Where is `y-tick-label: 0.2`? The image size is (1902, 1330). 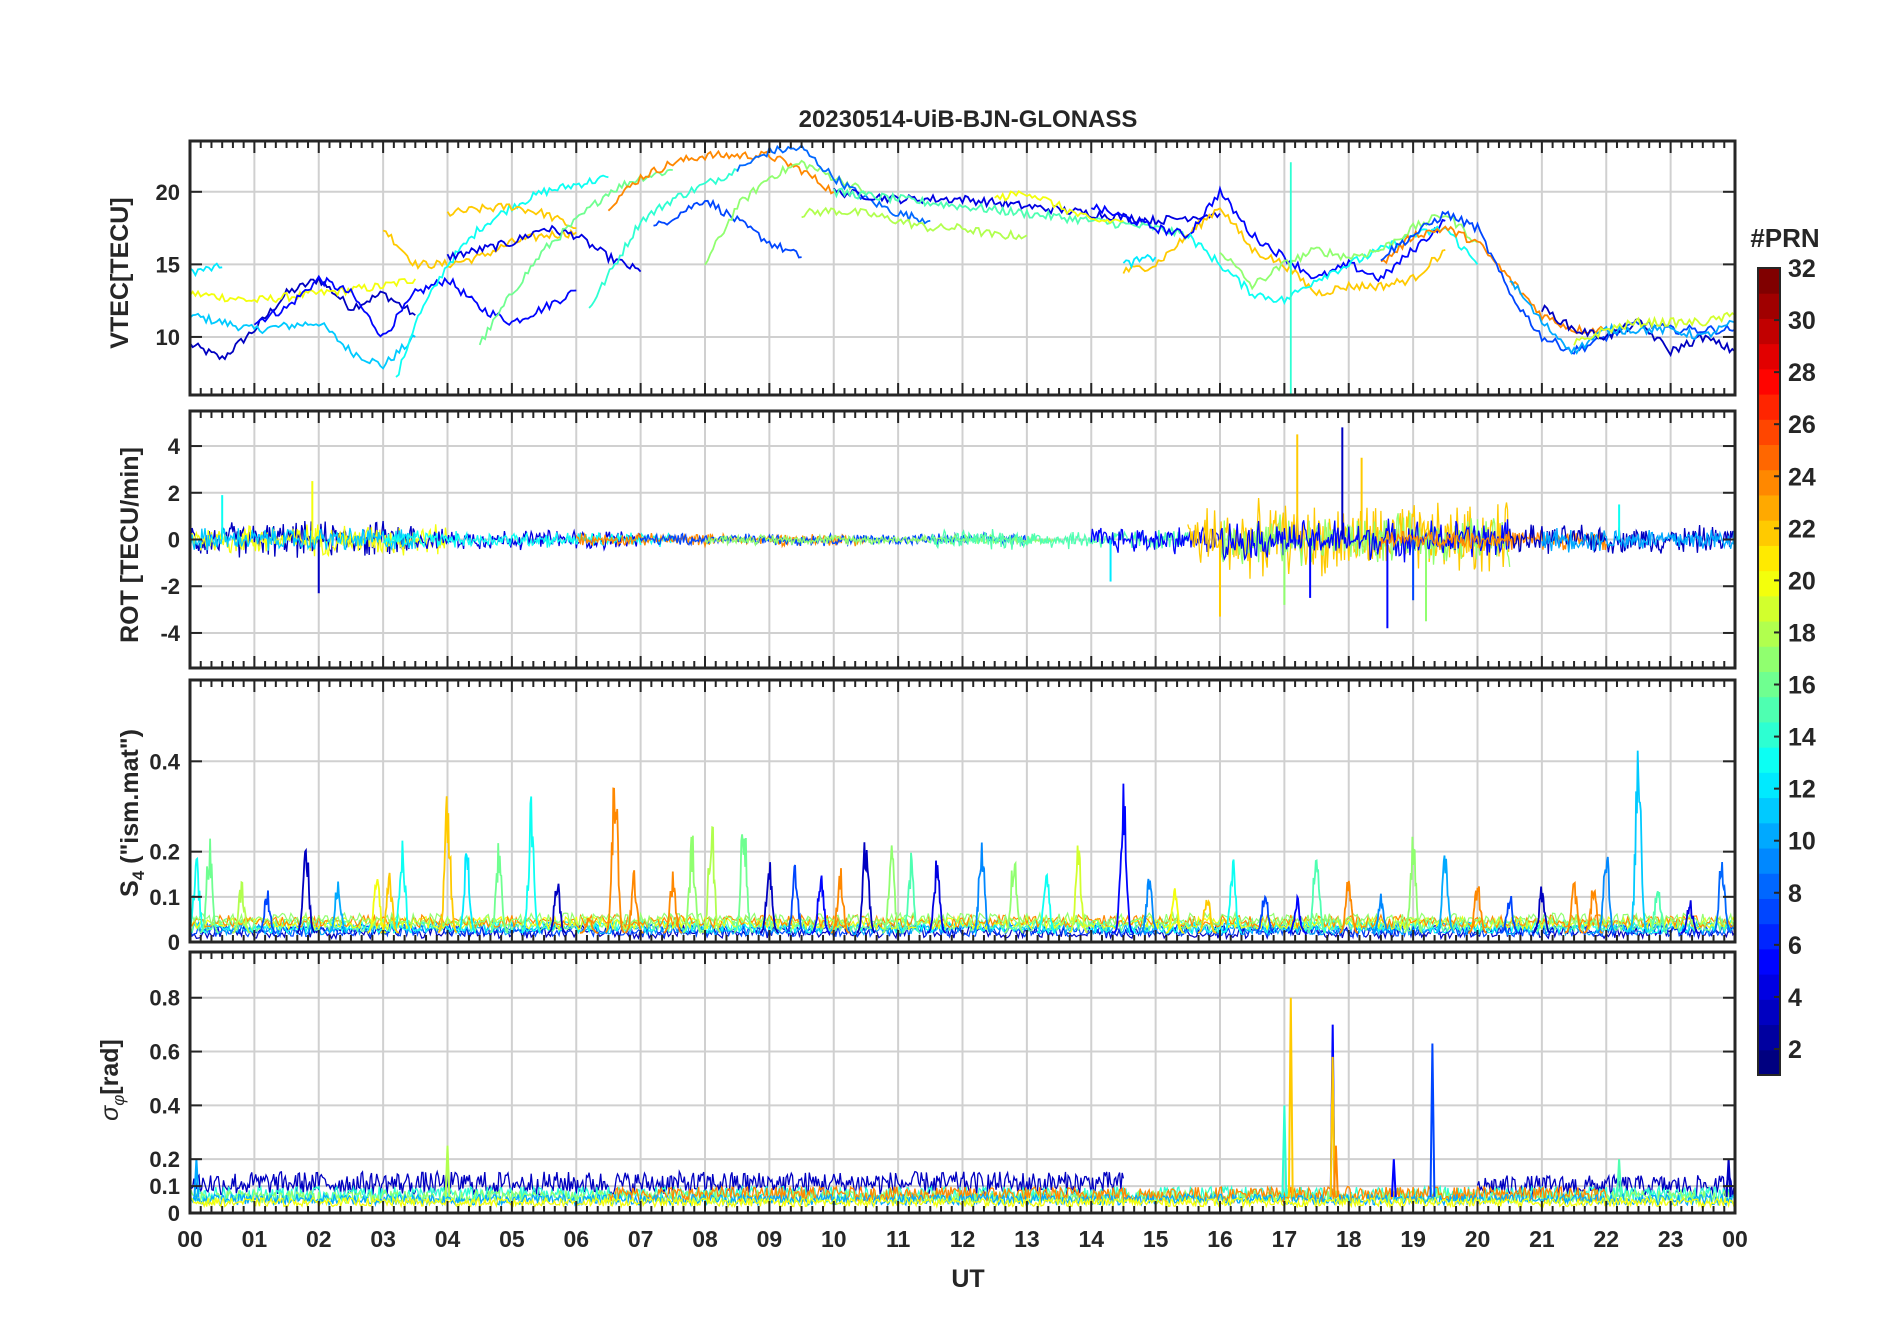
y-tick-label: 0.2 is located at coordinates (164, 1159).